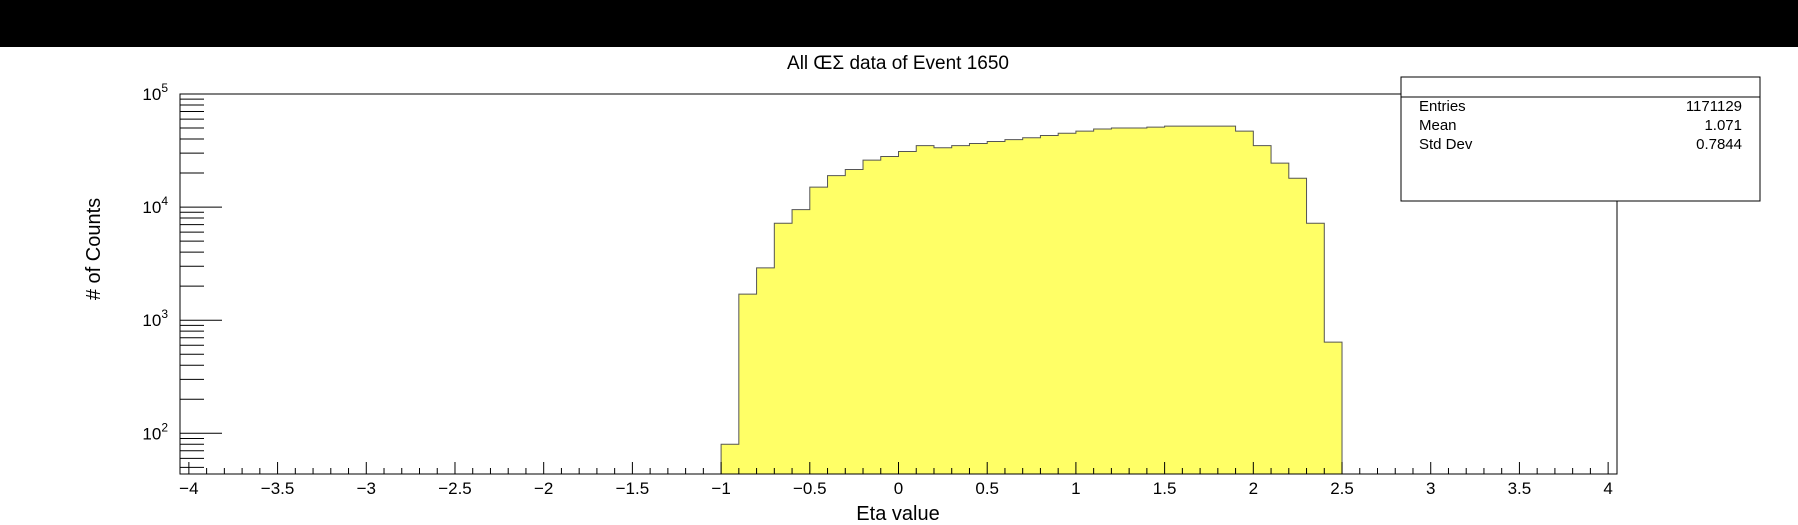 The height and width of the screenshot is (525, 1798). I want to click on x-tick-label: −2.5, so click(455, 488).